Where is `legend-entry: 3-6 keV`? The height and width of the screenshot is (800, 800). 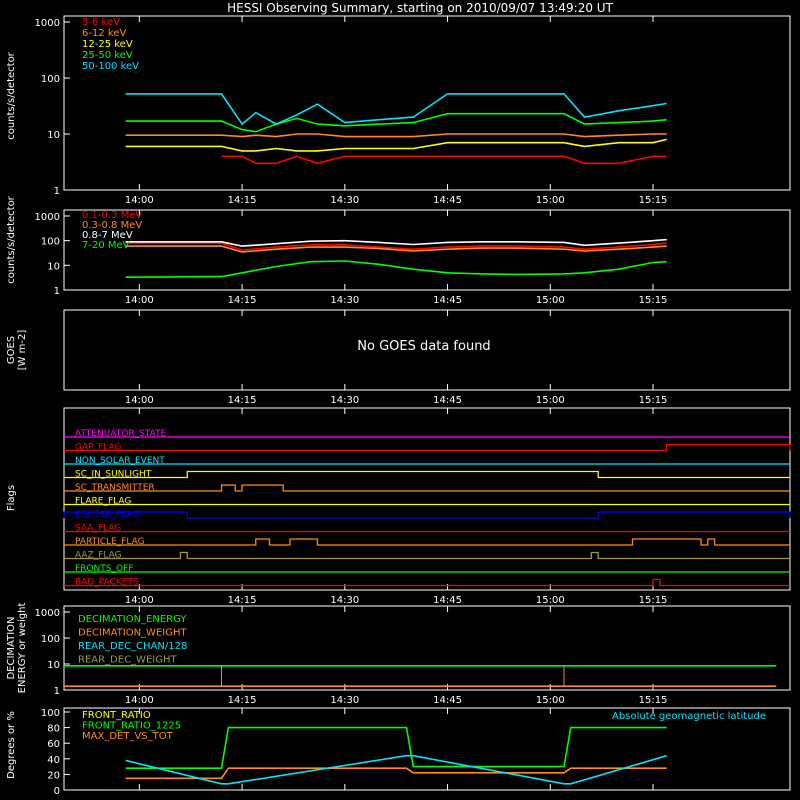
legend-entry: 3-6 keV is located at coordinates (101, 22).